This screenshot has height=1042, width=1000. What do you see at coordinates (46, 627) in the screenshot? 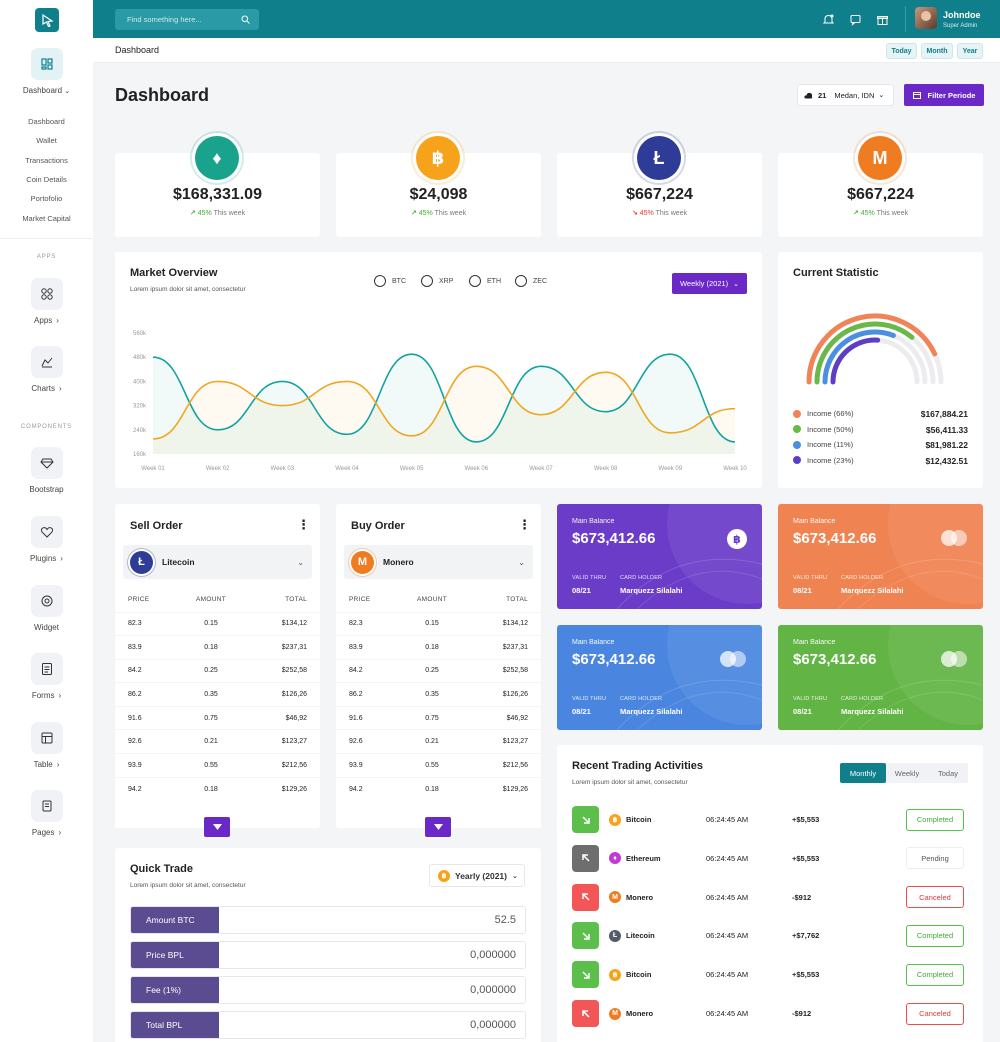
I see `sidebar-item-label: Widget` at bounding box center [46, 627].